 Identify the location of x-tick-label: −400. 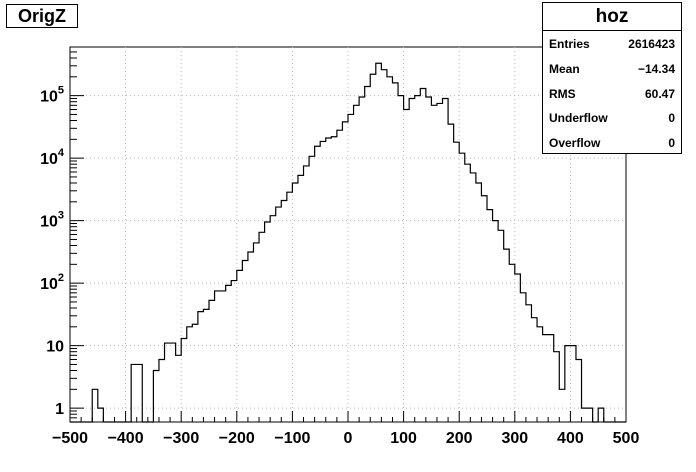
(126, 438).